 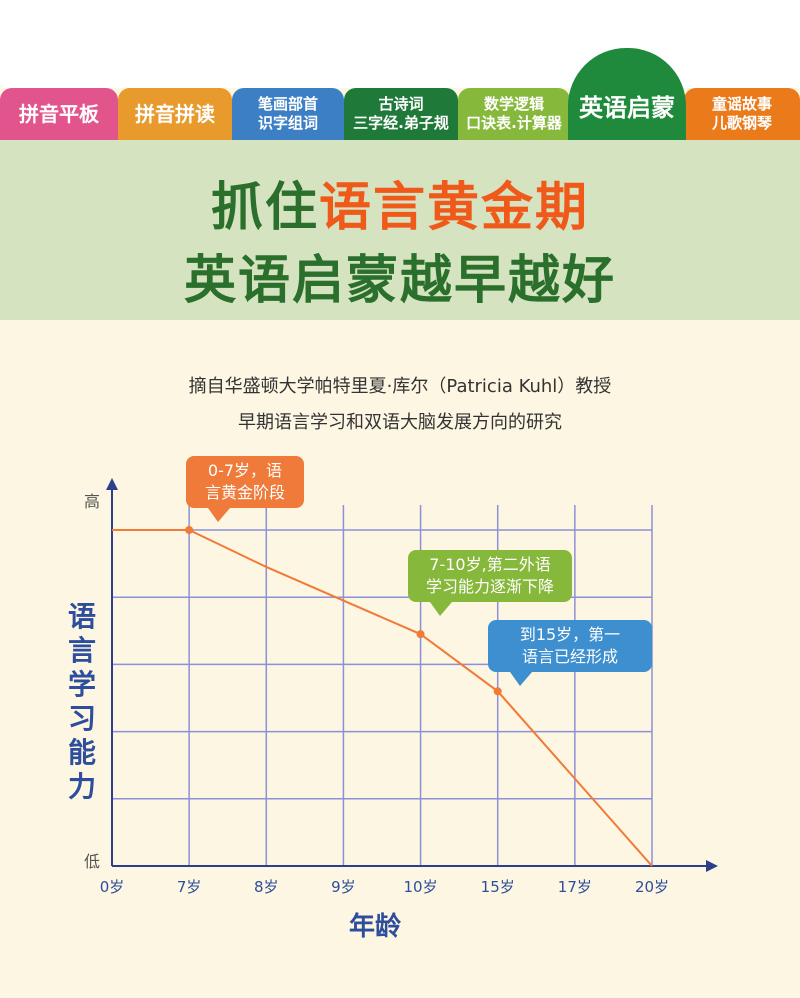 I want to click on x-tick-labels: 0岁 7岁 8岁 9岁 10岁 15岁 17岁 20岁, so click(x=384, y=887).